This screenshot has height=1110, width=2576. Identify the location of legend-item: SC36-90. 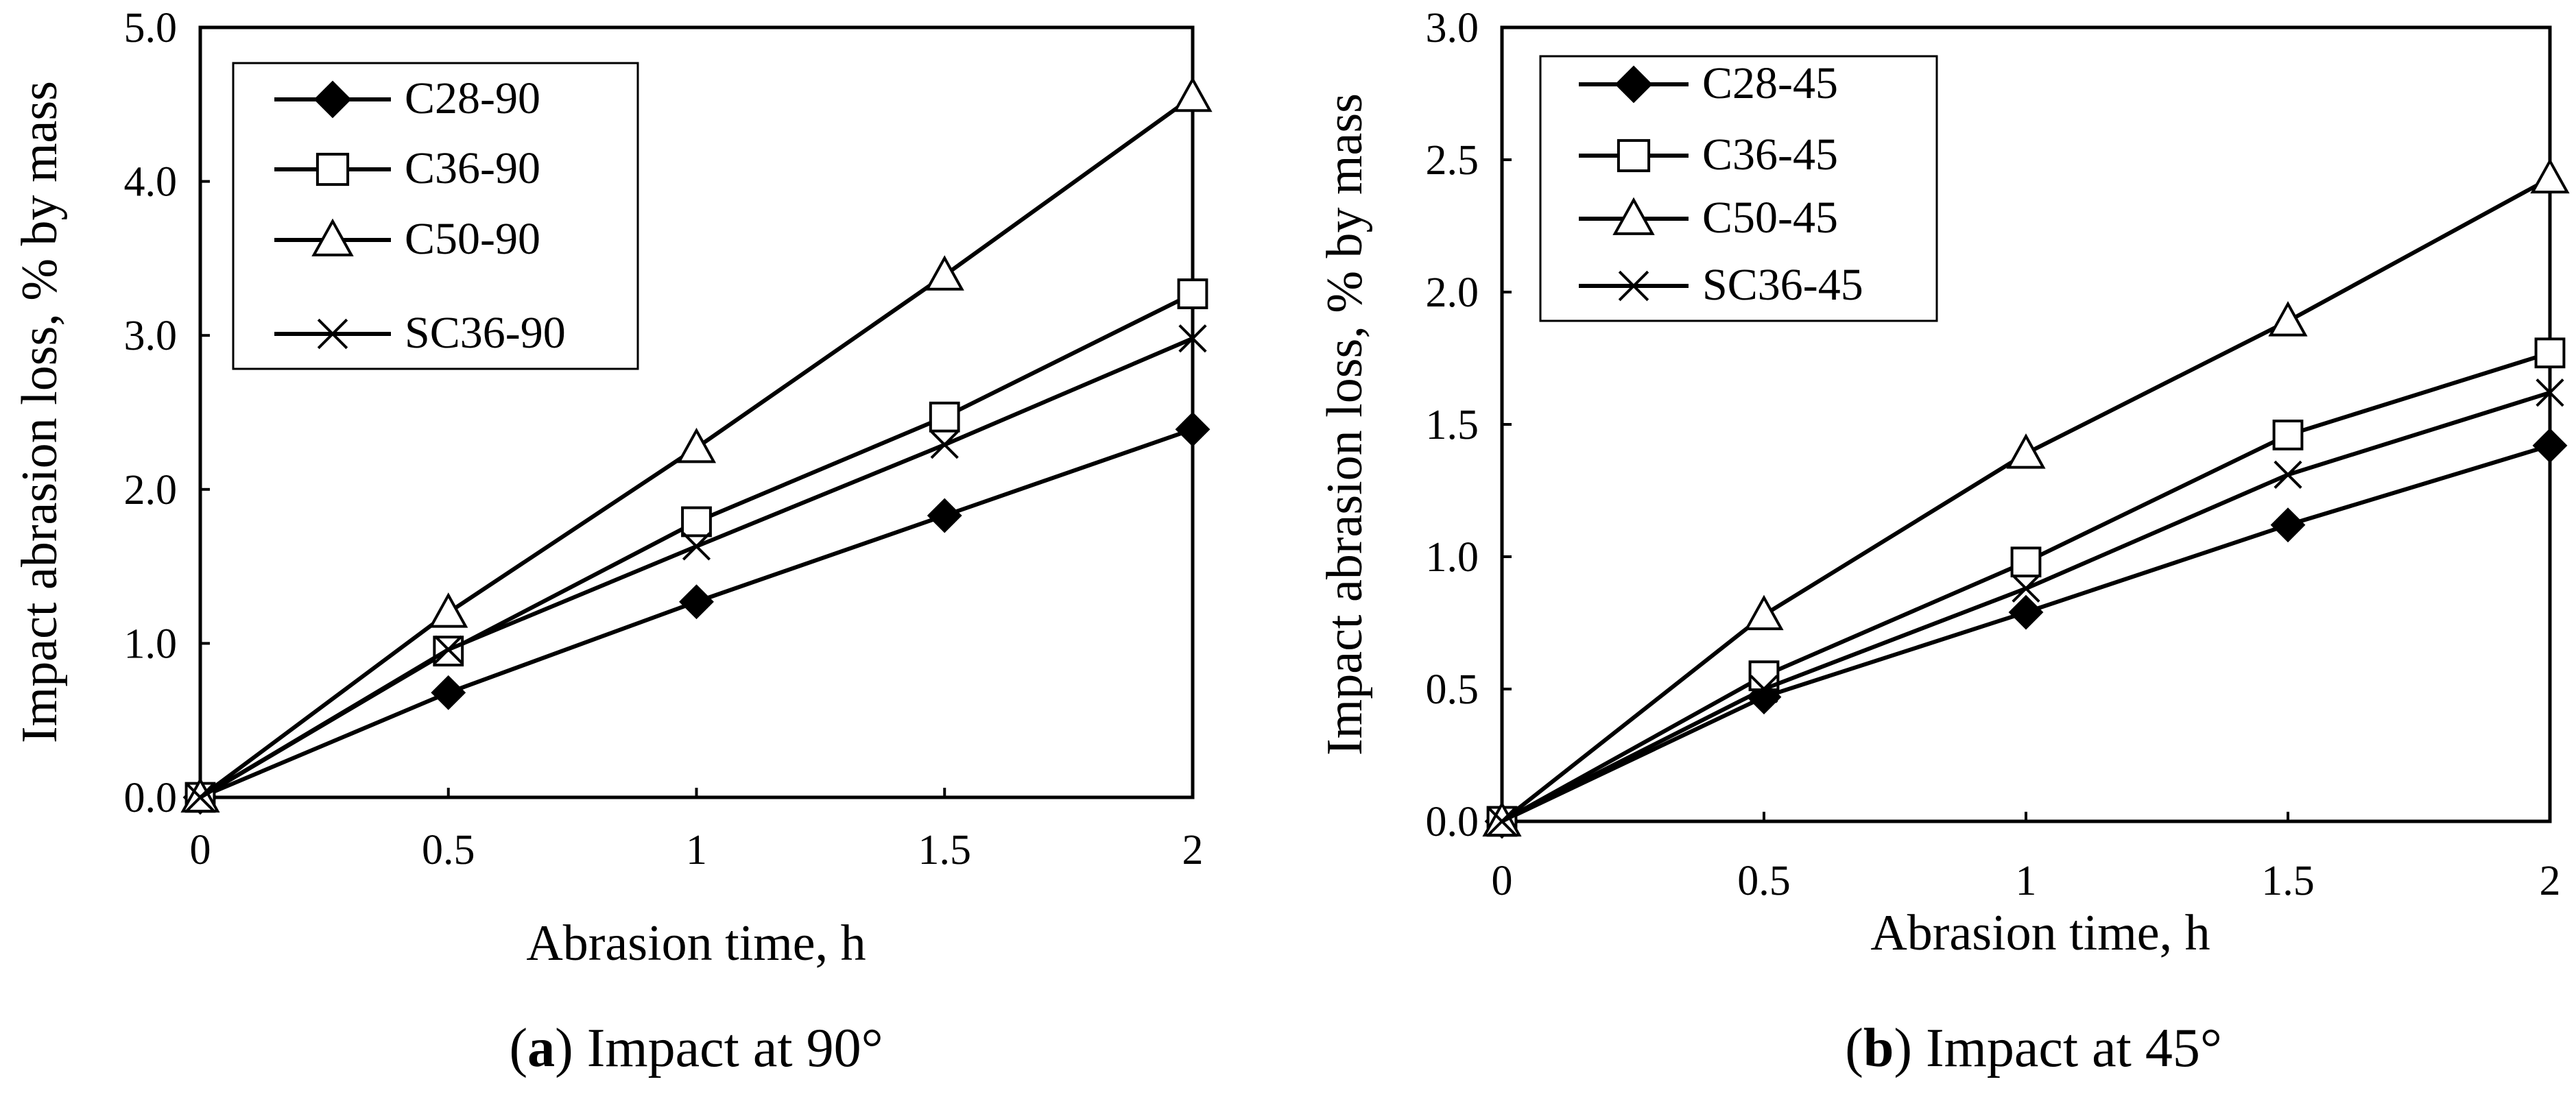
(420, 333).